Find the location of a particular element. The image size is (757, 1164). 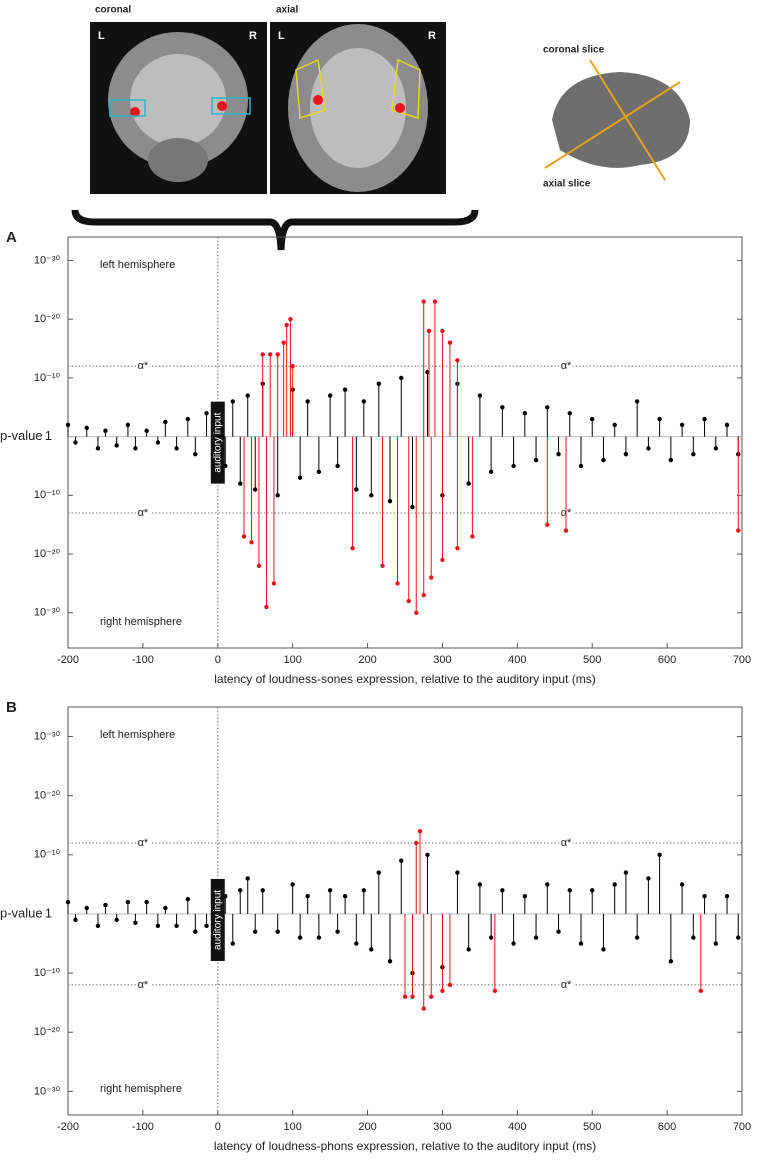

x-tick-label: -200 is located at coordinates (68, 660).